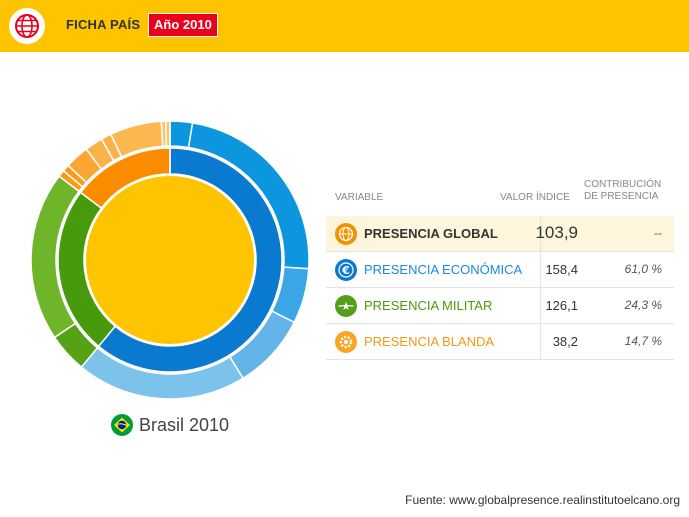  What do you see at coordinates (658, 233) in the screenshot?
I see `row-contribution: --` at bounding box center [658, 233].